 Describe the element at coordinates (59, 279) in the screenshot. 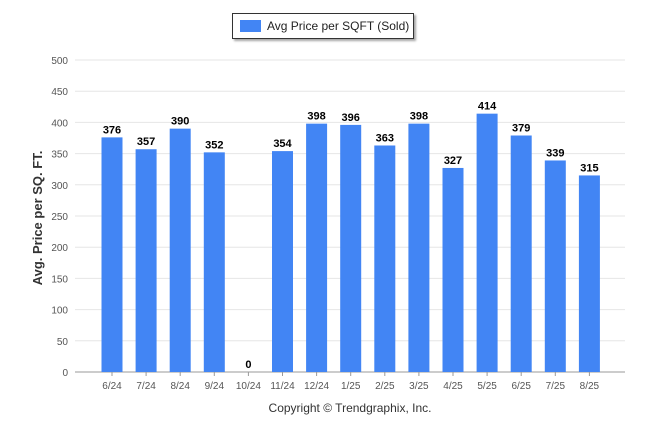

I see `y-tick-label: 150` at that location.